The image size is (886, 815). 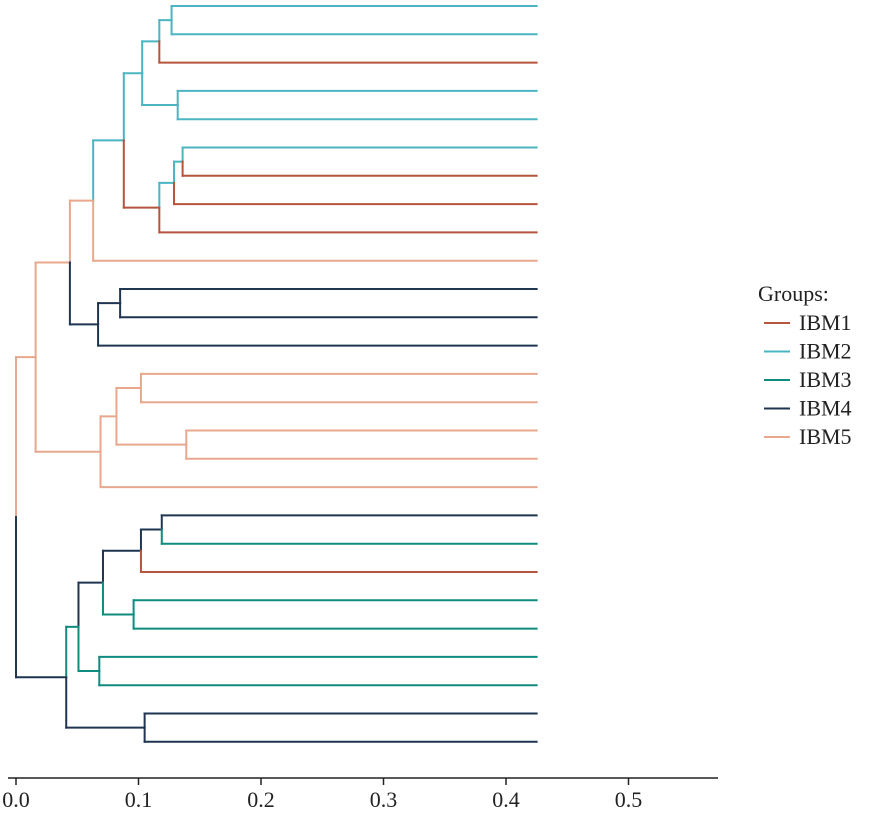 I want to click on legend-label: IBM5, so click(x=825, y=436).